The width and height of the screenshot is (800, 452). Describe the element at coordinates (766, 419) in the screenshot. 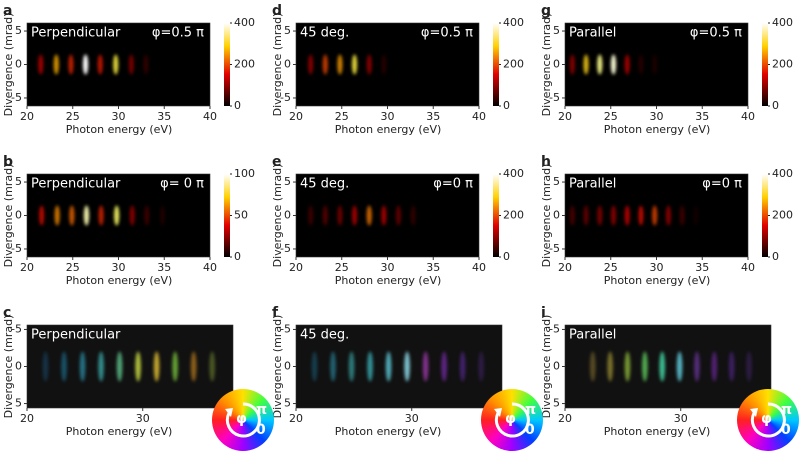

I see `wheel-label: φ` at that location.